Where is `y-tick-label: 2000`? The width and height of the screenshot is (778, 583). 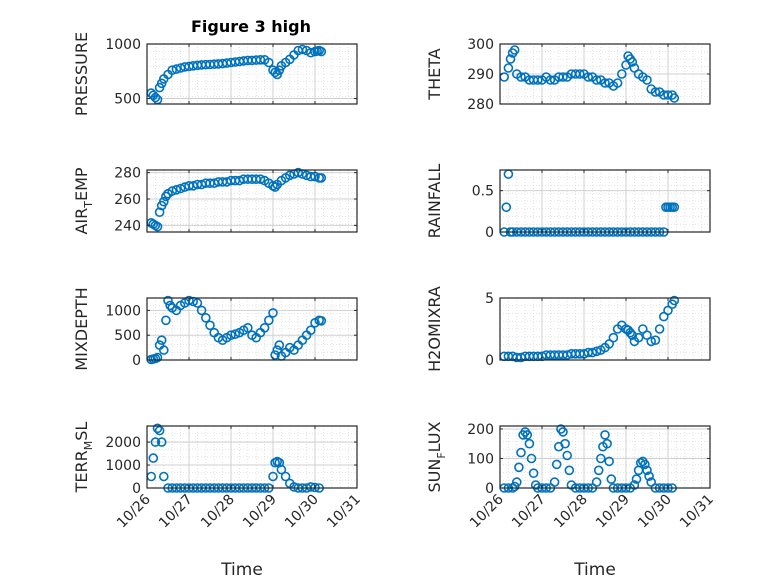 y-tick-label: 2000 is located at coordinates (123, 443).